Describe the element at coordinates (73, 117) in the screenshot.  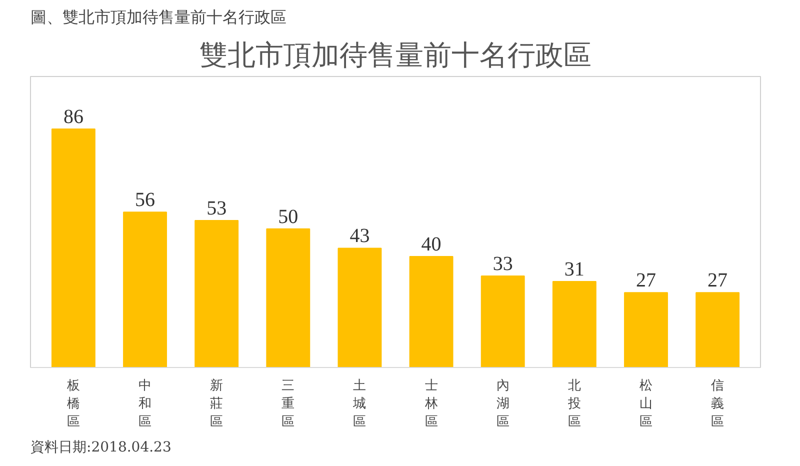
I see `data-label: 86` at that location.